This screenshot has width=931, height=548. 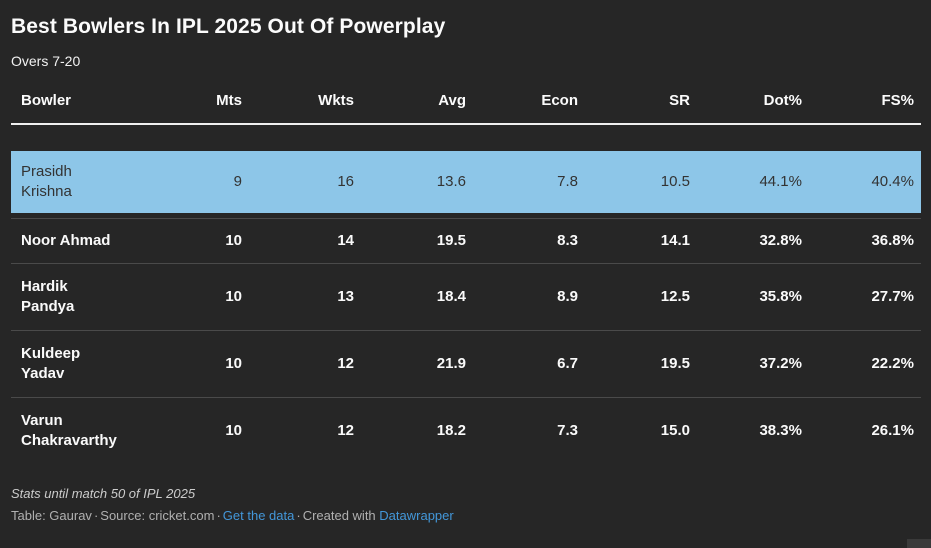 I want to click on column-header-avg: Avg, so click(x=417, y=108).